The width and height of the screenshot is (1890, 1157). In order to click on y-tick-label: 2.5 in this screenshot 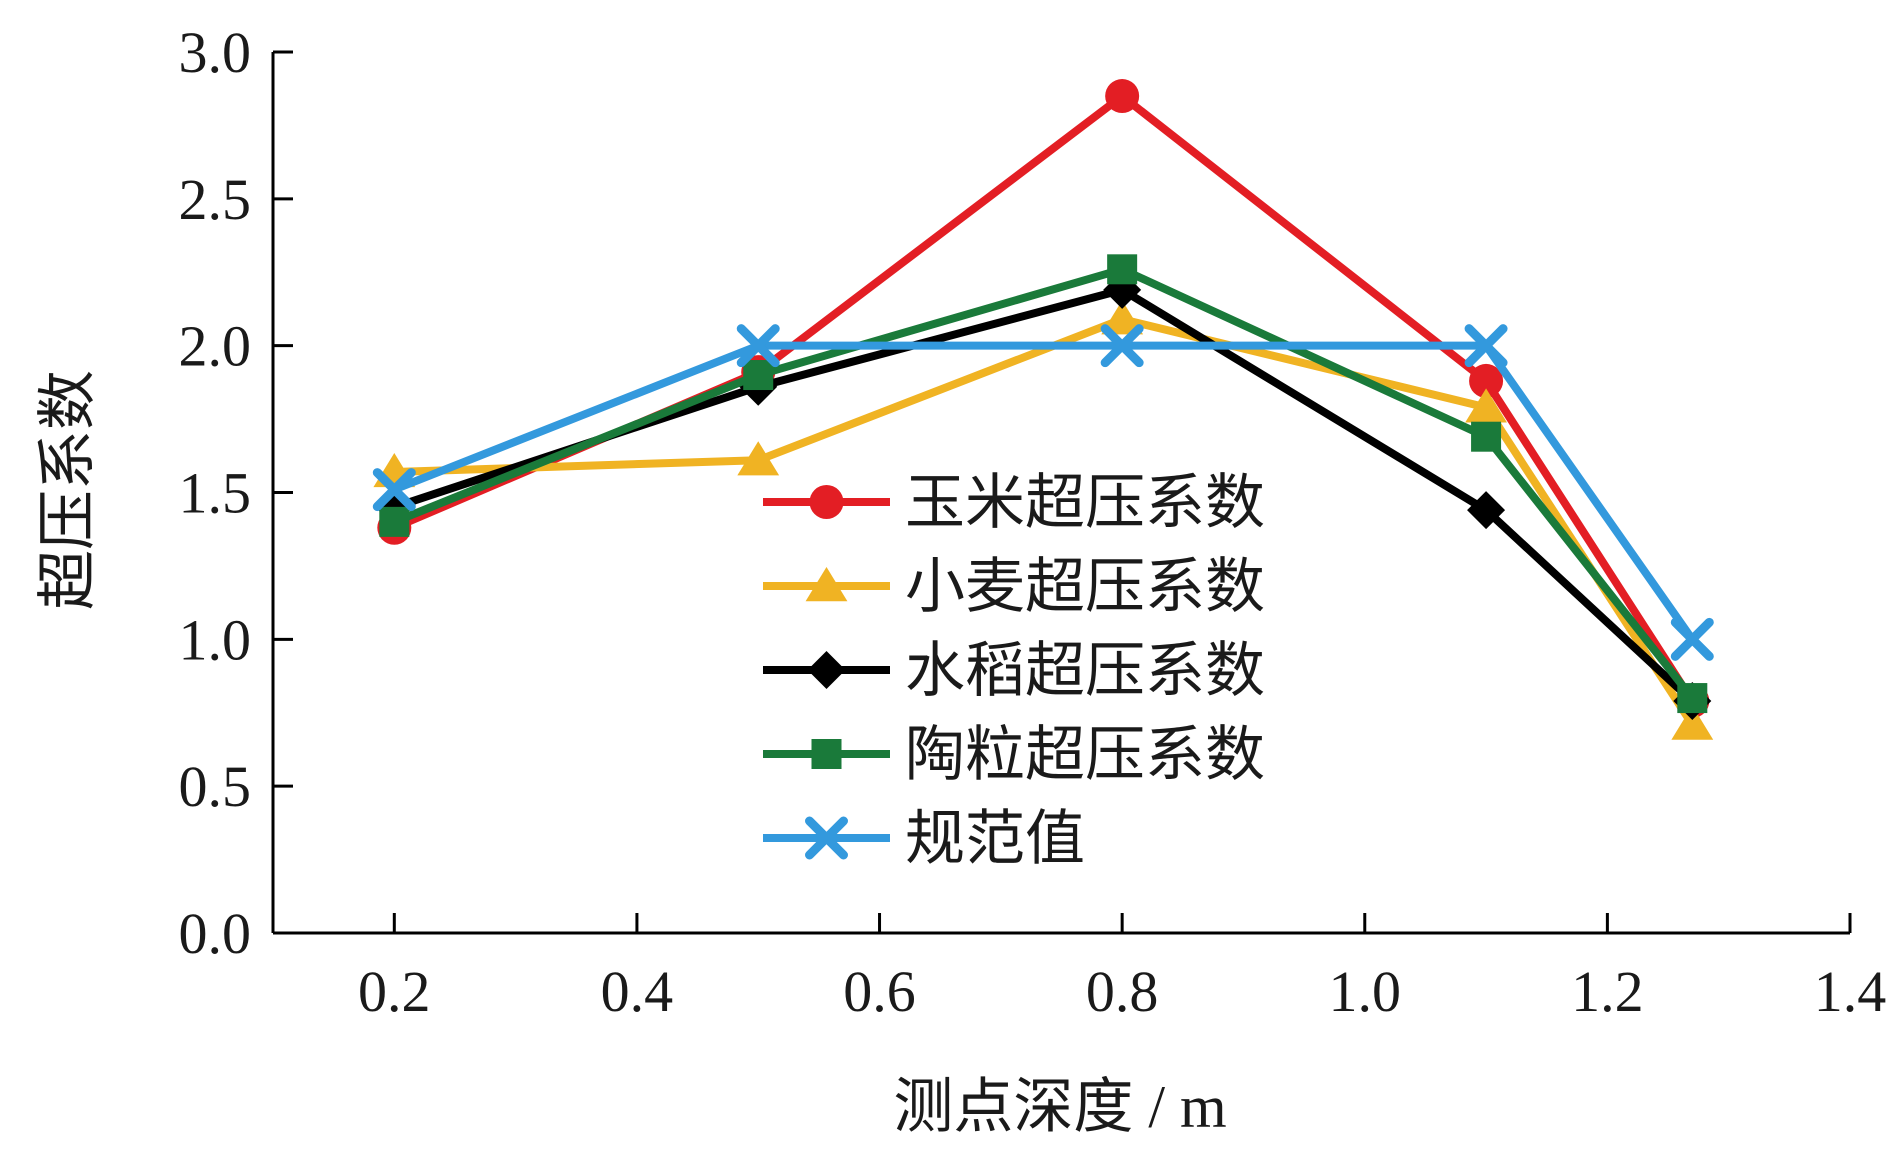, I will do `click(215, 199)`.